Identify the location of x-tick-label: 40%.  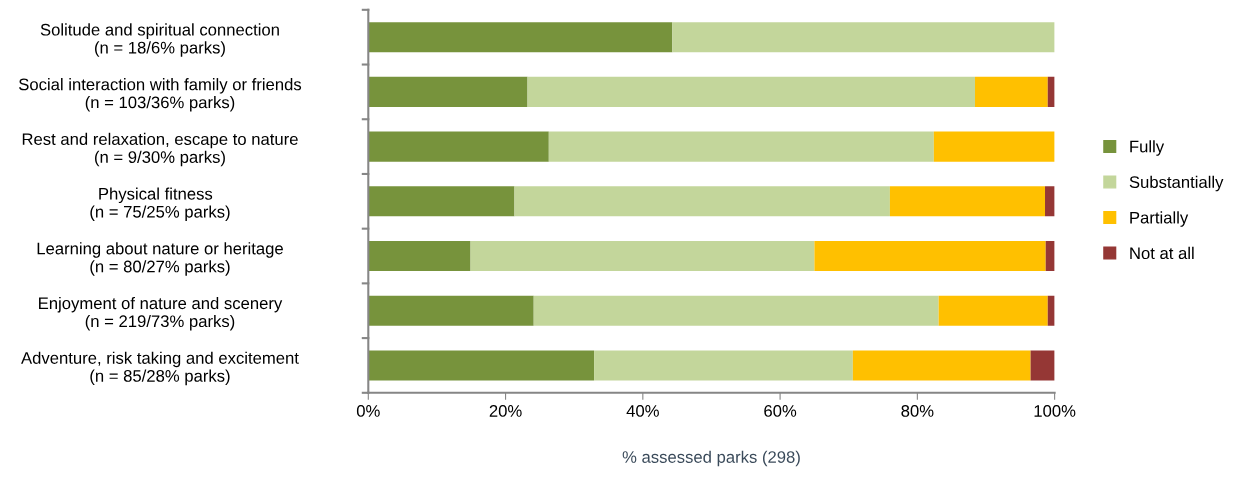
(642, 411).